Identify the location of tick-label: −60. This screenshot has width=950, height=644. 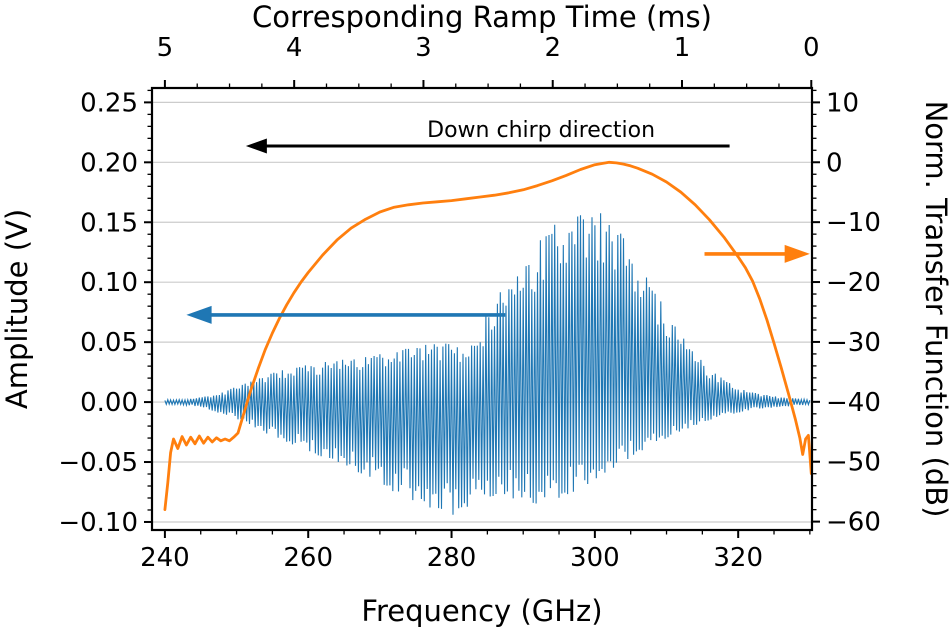
(853, 523).